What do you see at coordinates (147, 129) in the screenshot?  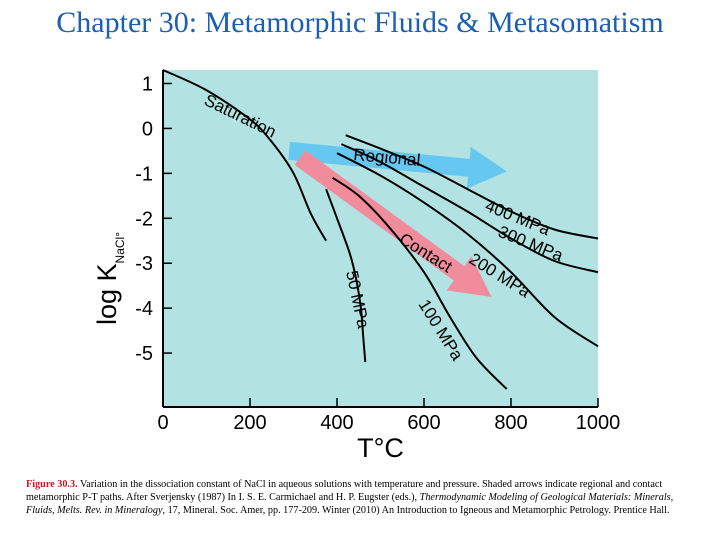 I see `y-tick-label: 0` at bounding box center [147, 129].